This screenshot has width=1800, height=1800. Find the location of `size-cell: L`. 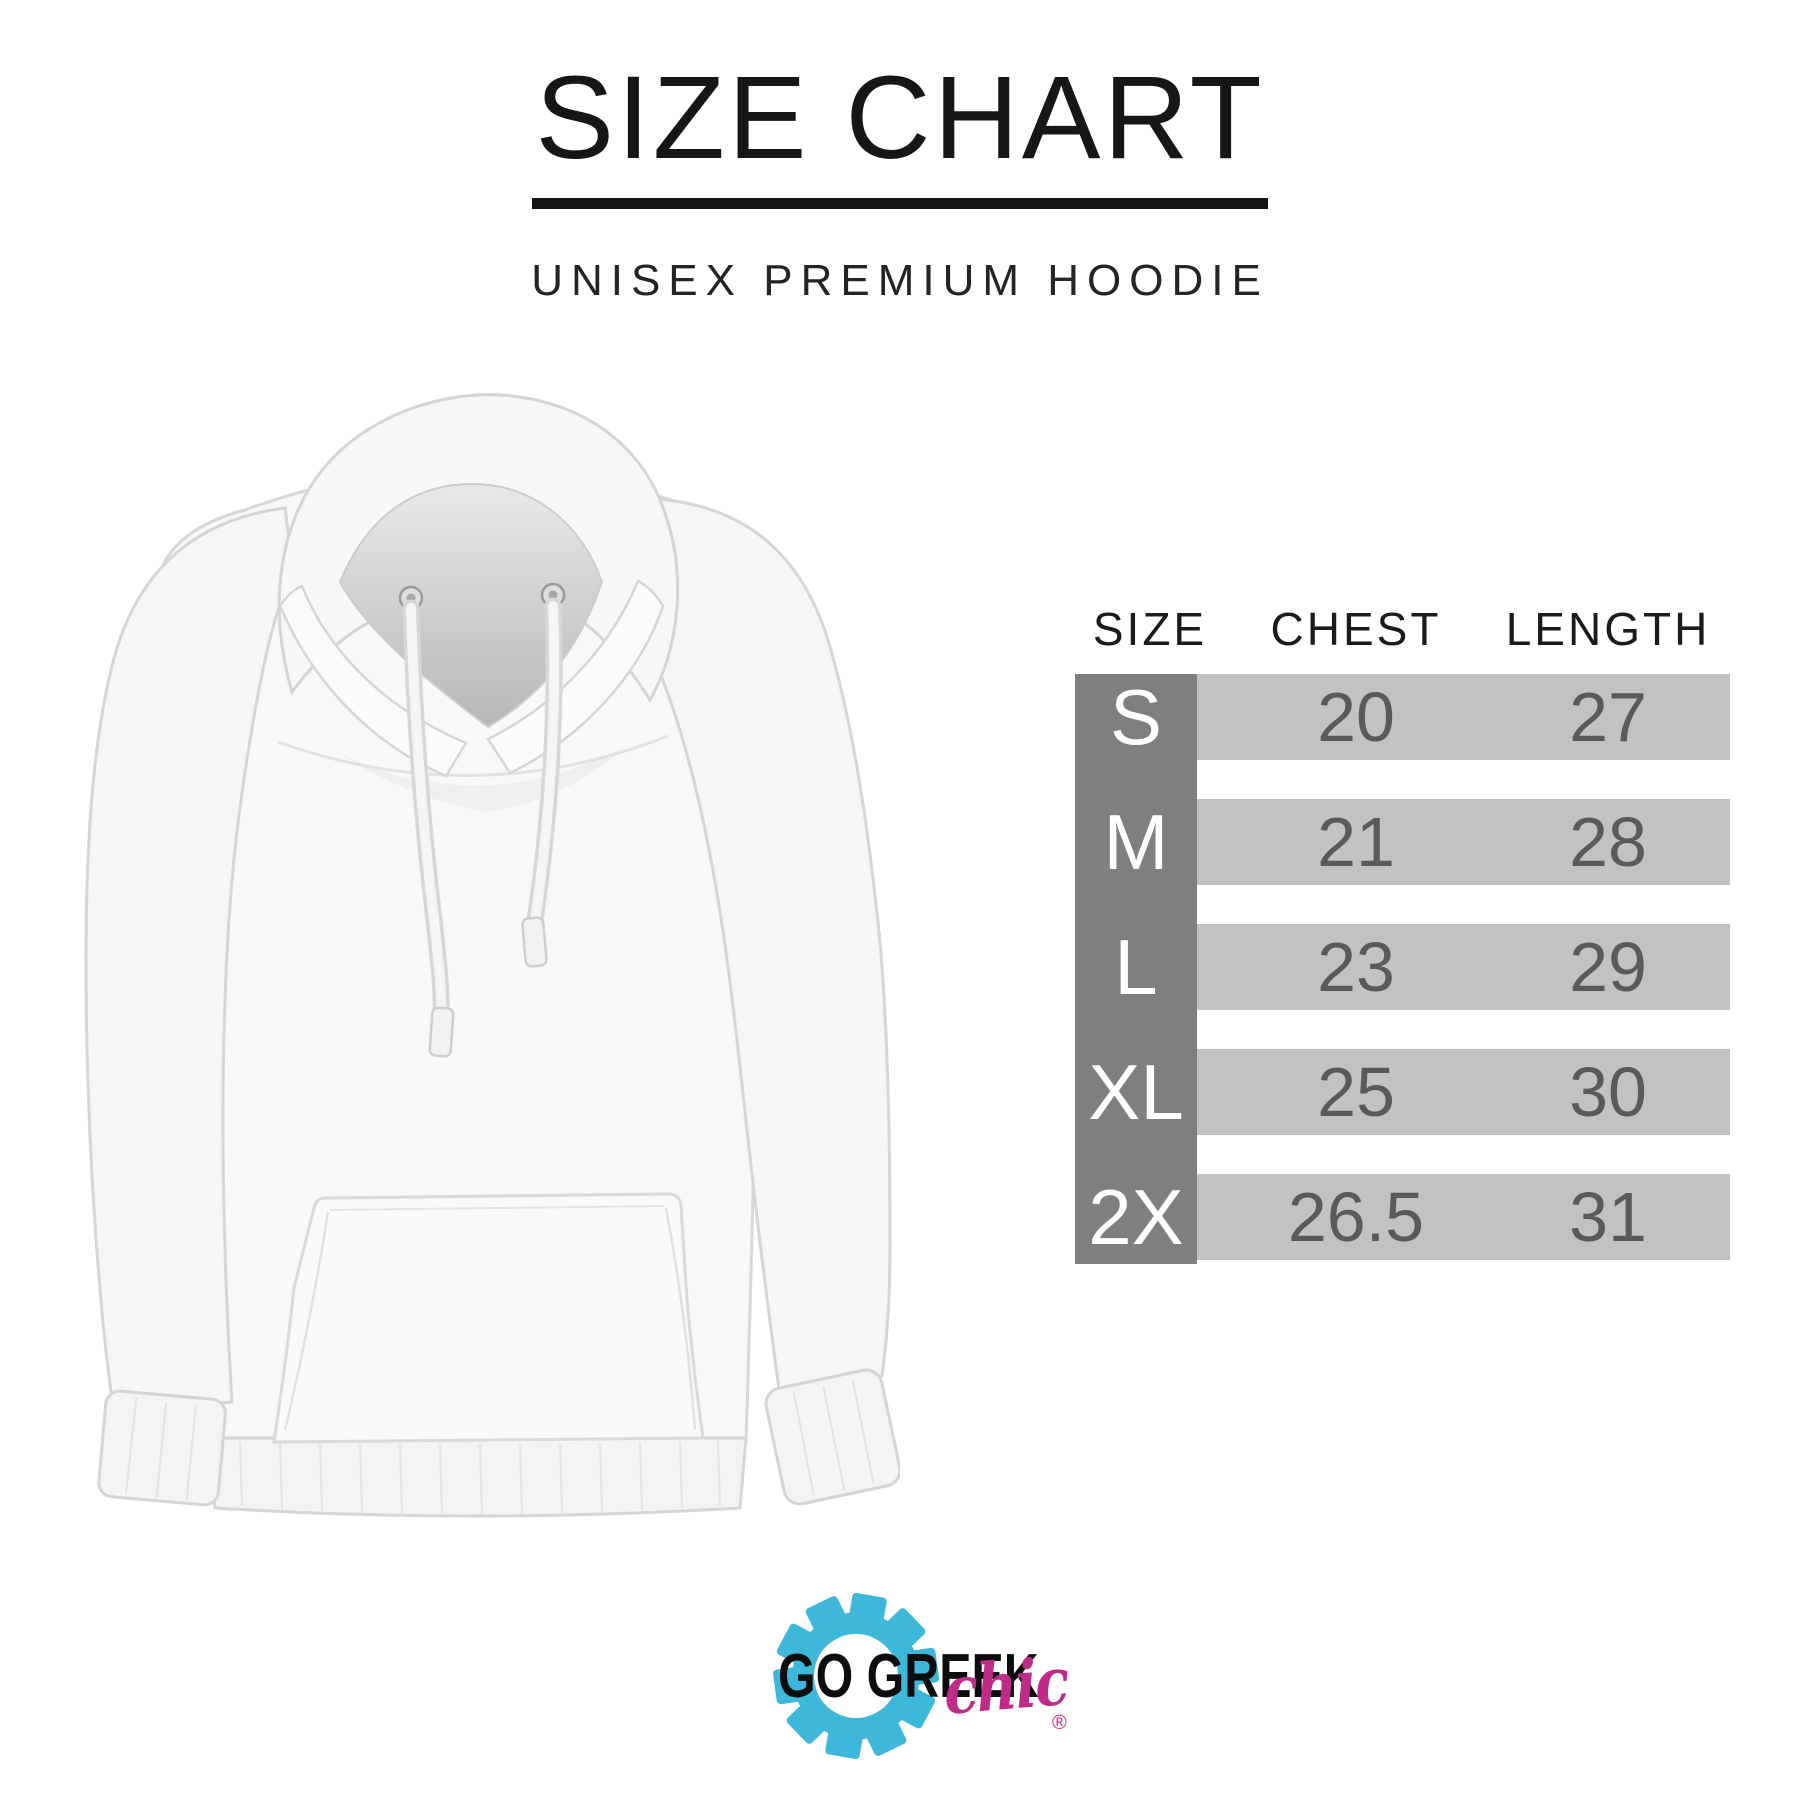

size-cell: L is located at coordinates (1136, 967).